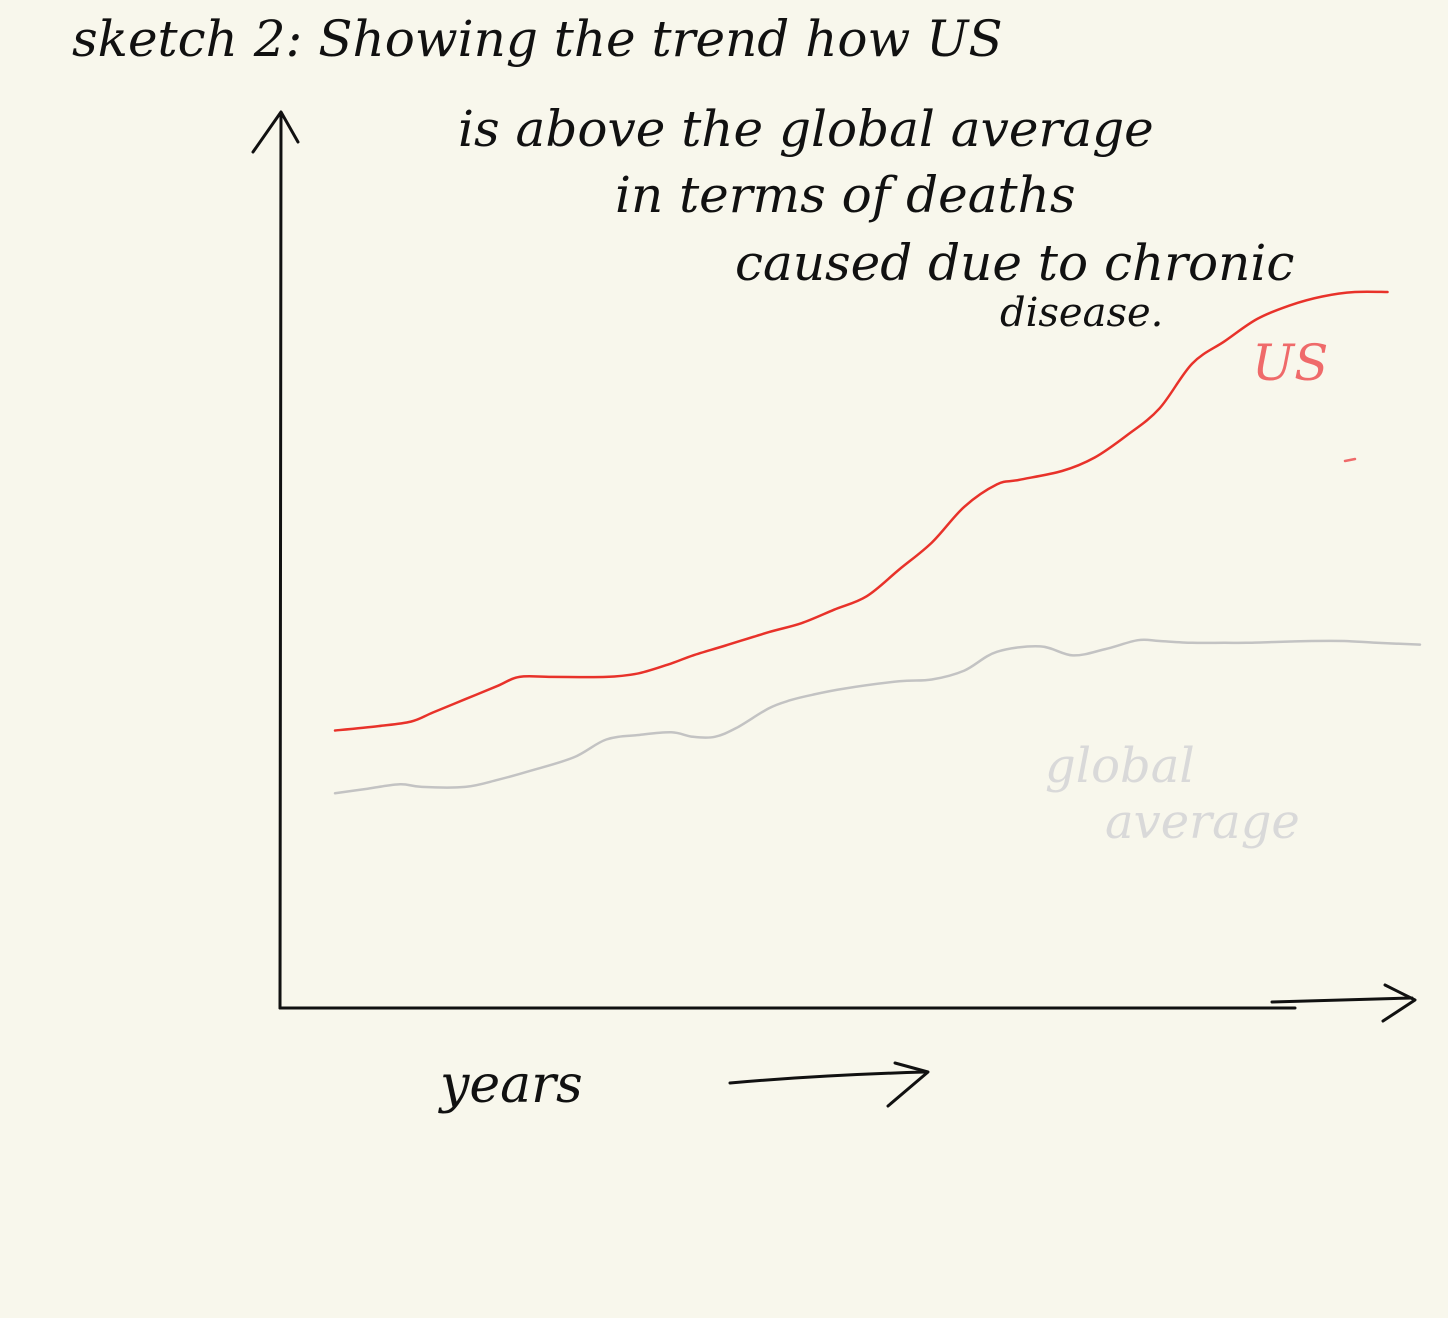 The image size is (1448, 1318). What do you see at coordinates (1290, 363) in the screenshot?
I see `series-label-us: US` at bounding box center [1290, 363].